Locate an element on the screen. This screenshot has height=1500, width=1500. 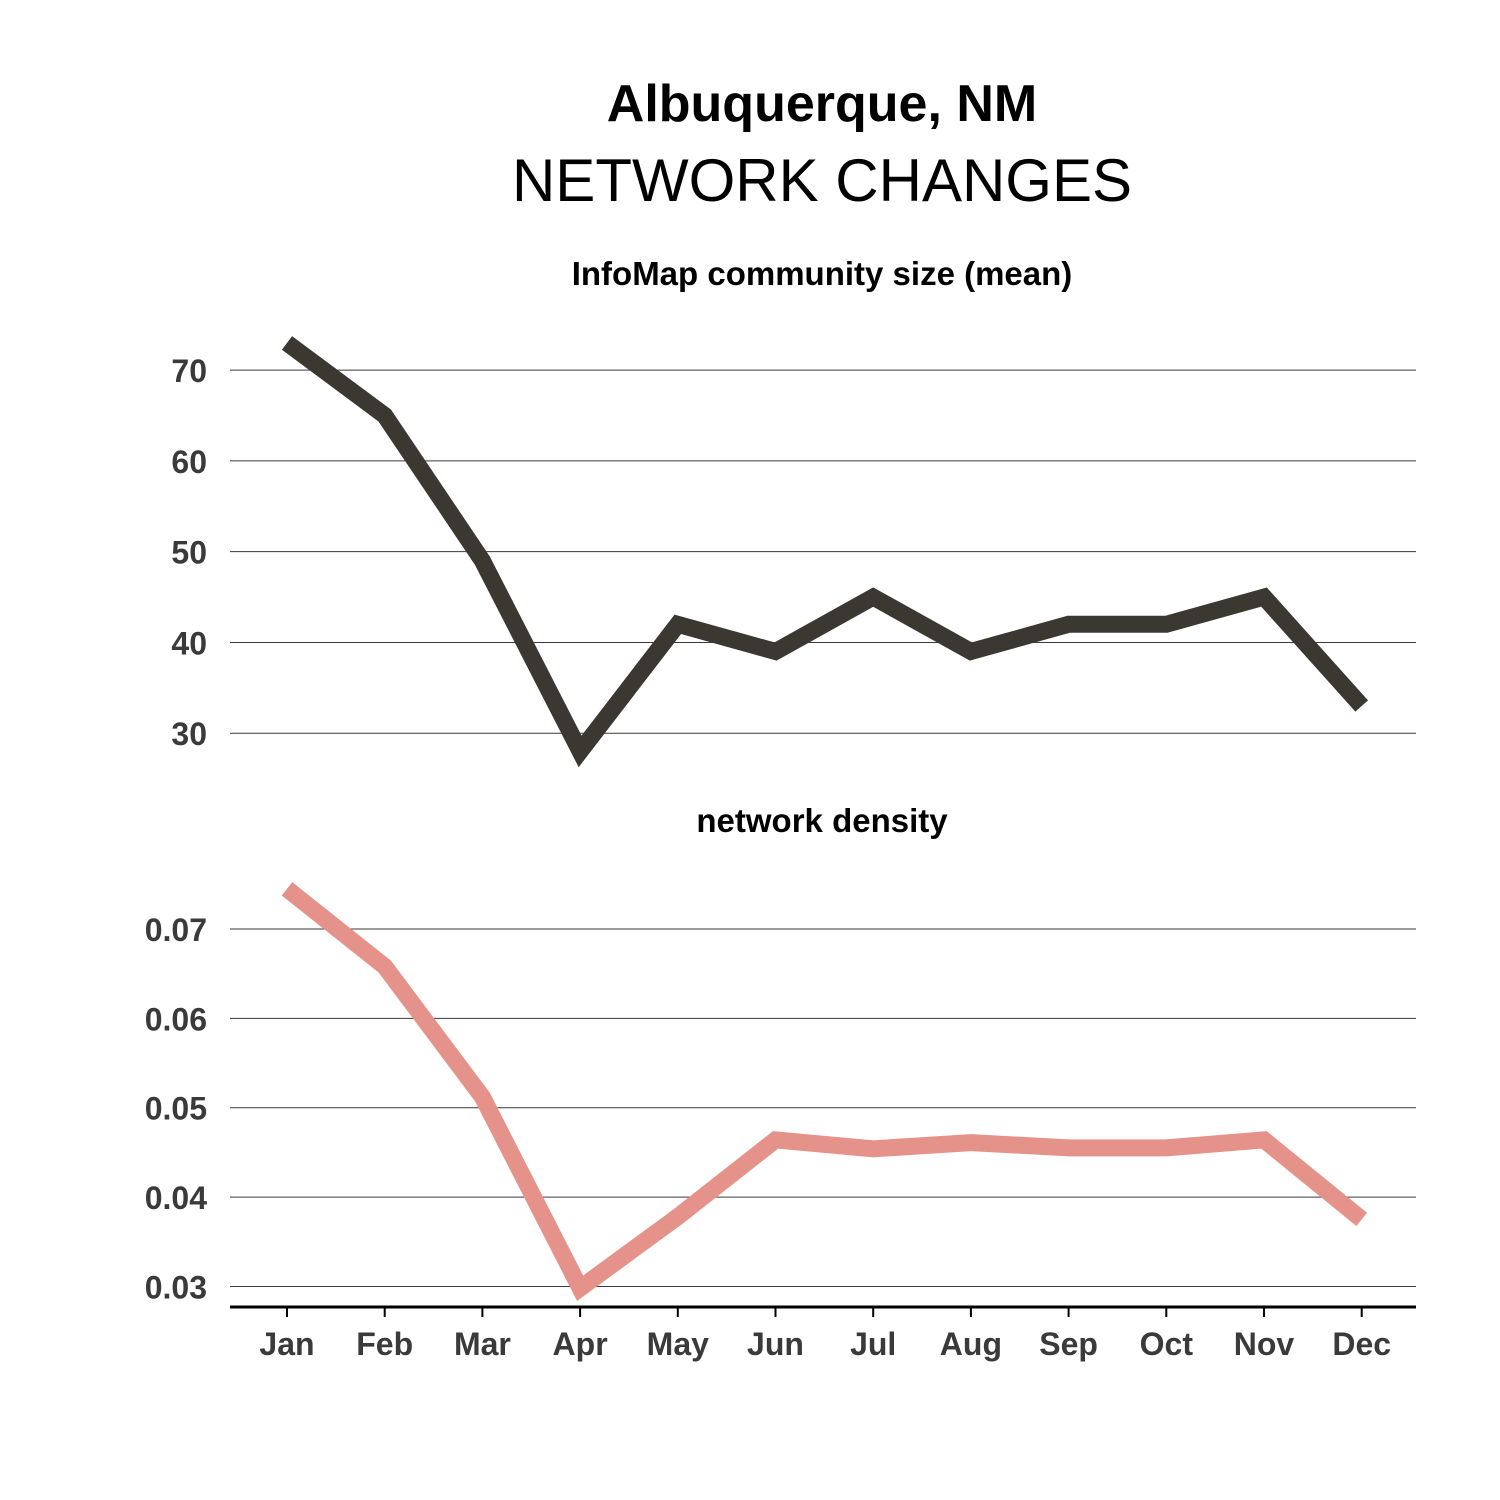
x-tick-label: Jul is located at coordinates (873, 1344).